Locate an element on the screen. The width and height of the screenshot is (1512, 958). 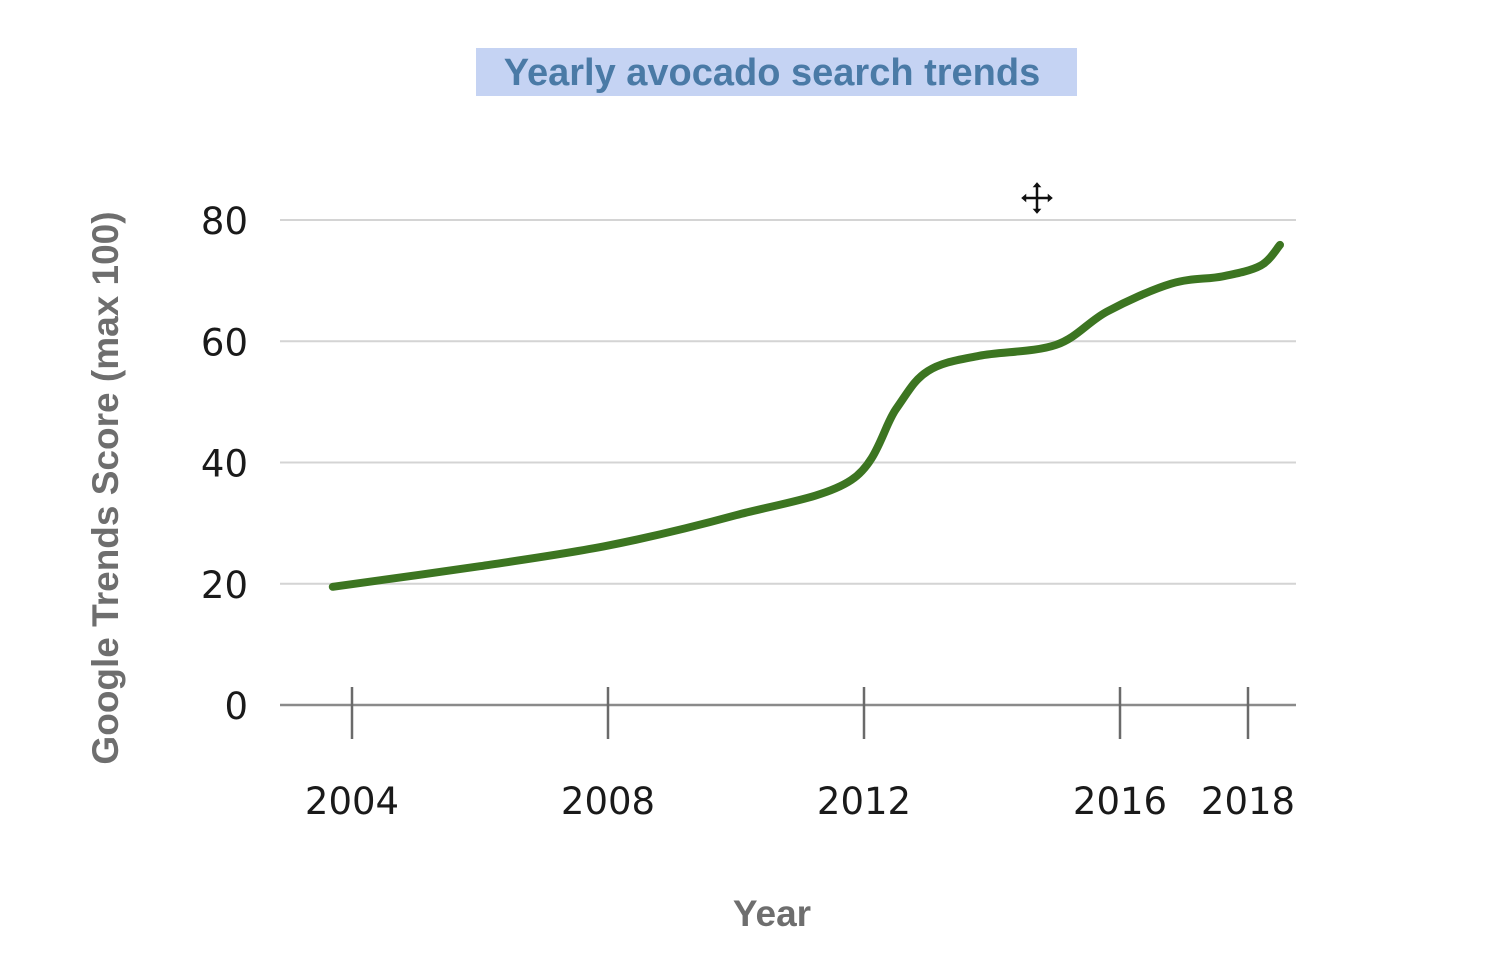
y-axis-tick-labels: 0 20 40 60 80 is located at coordinates (224, 464).